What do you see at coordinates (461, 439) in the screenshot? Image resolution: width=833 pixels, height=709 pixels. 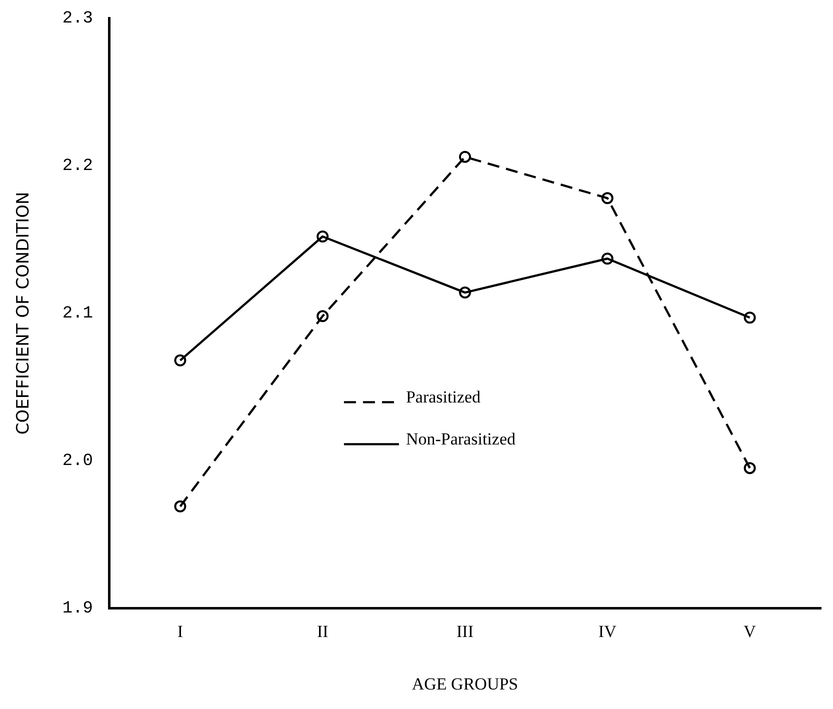 I see `legend-label: Non-Parasitized` at bounding box center [461, 439].